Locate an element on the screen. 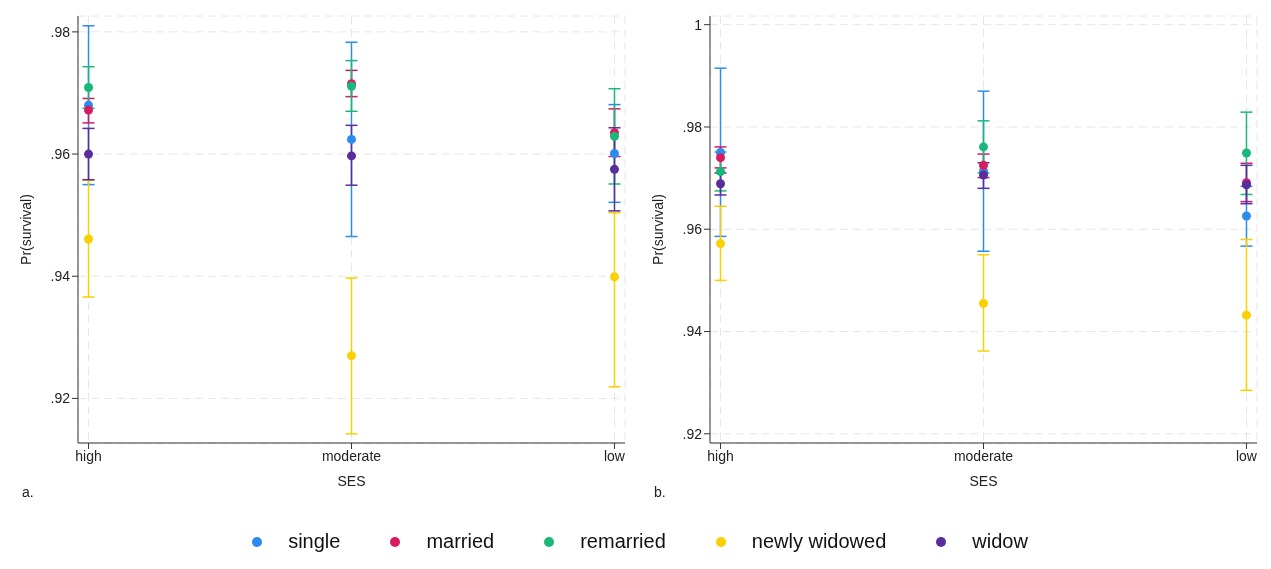 This screenshot has width=1271, height=569. y-tick-label: 1 is located at coordinates (698, 24).